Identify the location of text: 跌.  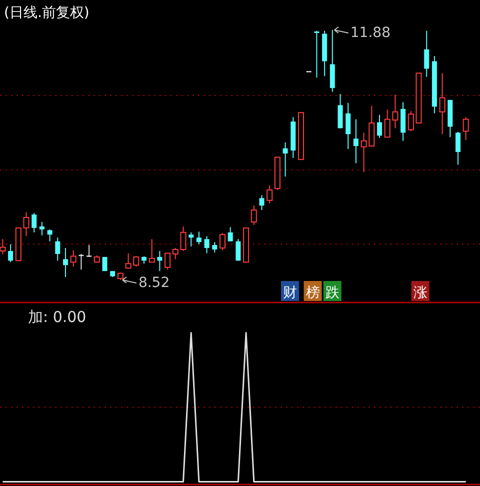
(332, 293).